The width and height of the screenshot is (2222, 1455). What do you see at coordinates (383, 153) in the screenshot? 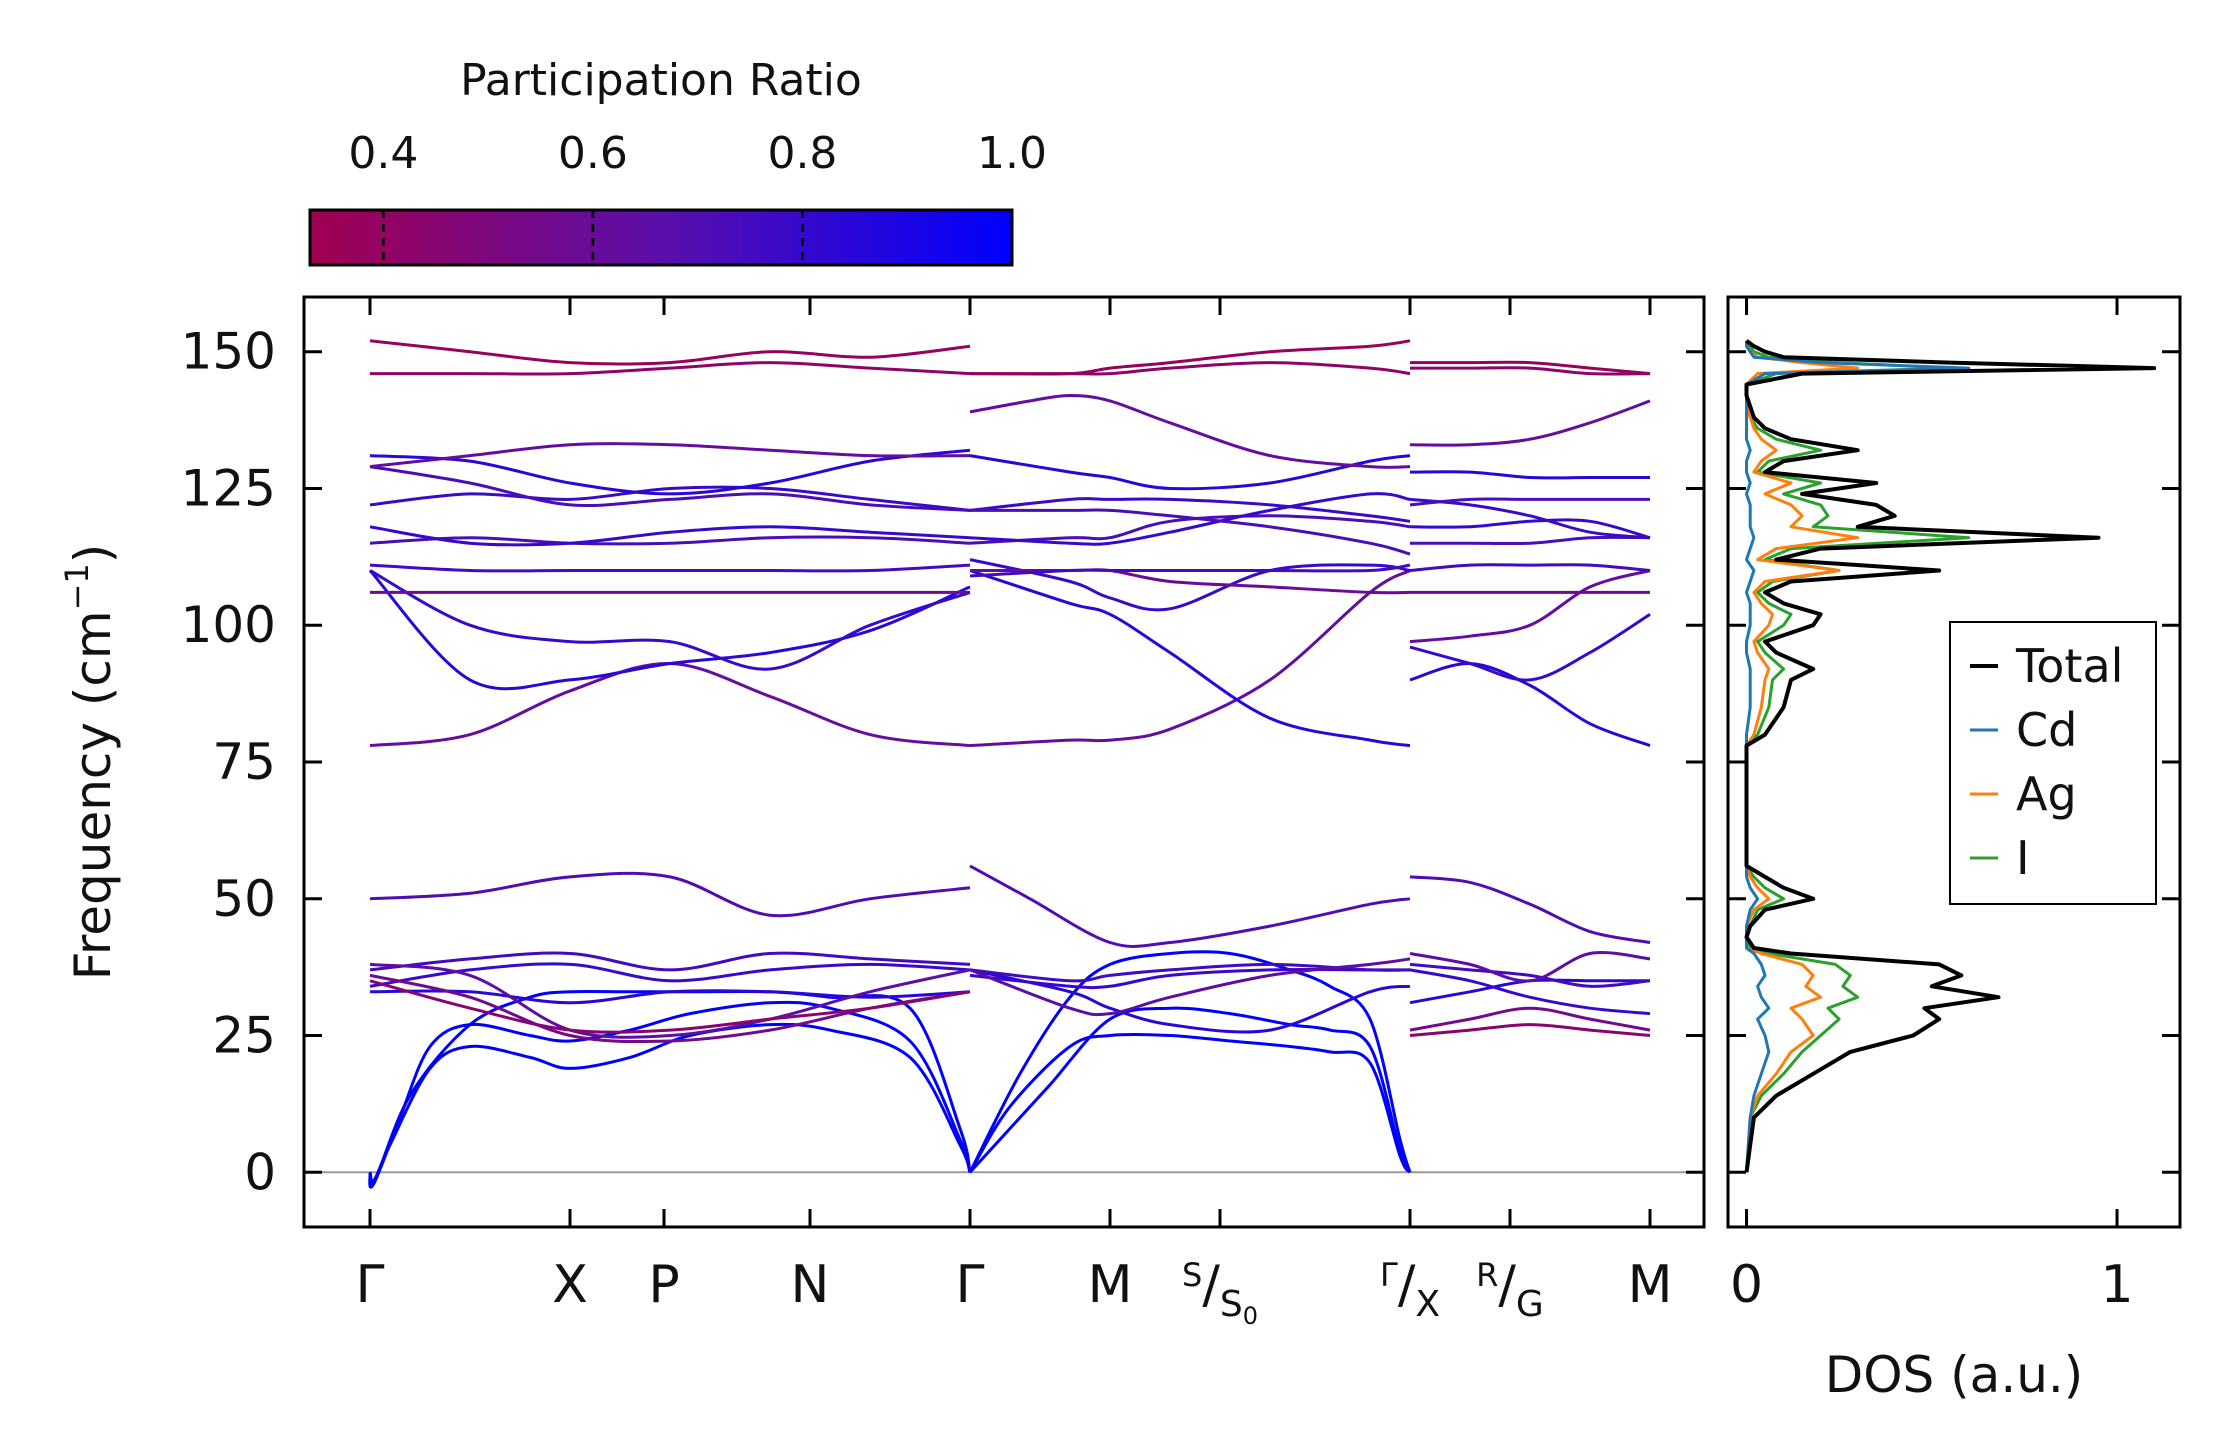
I see `colorbar-tick-label: 0.4` at bounding box center [383, 153].